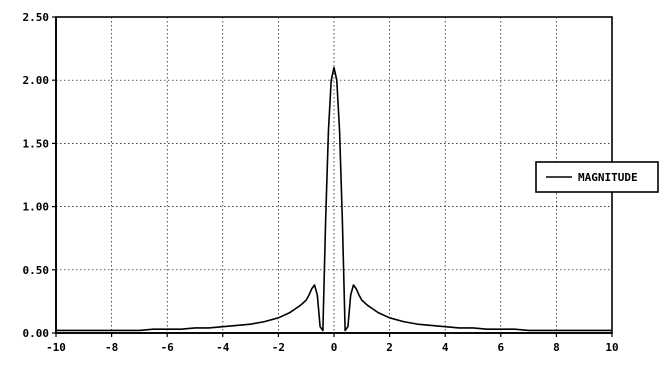 The image size is (672, 367). What do you see at coordinates (168, 347) in the screenshot?
I see `x-tick-label: -6` at bounding box center [168, 347].